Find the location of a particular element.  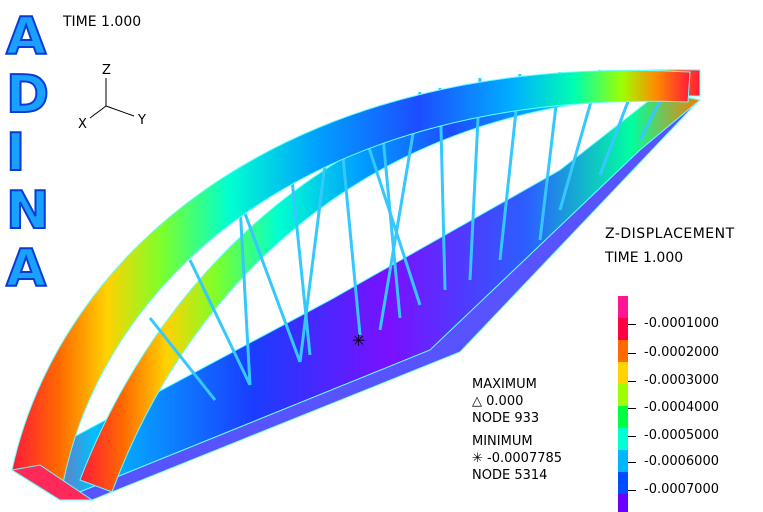

scale-label: -0.0005000 is located at coordinates (681, 435).